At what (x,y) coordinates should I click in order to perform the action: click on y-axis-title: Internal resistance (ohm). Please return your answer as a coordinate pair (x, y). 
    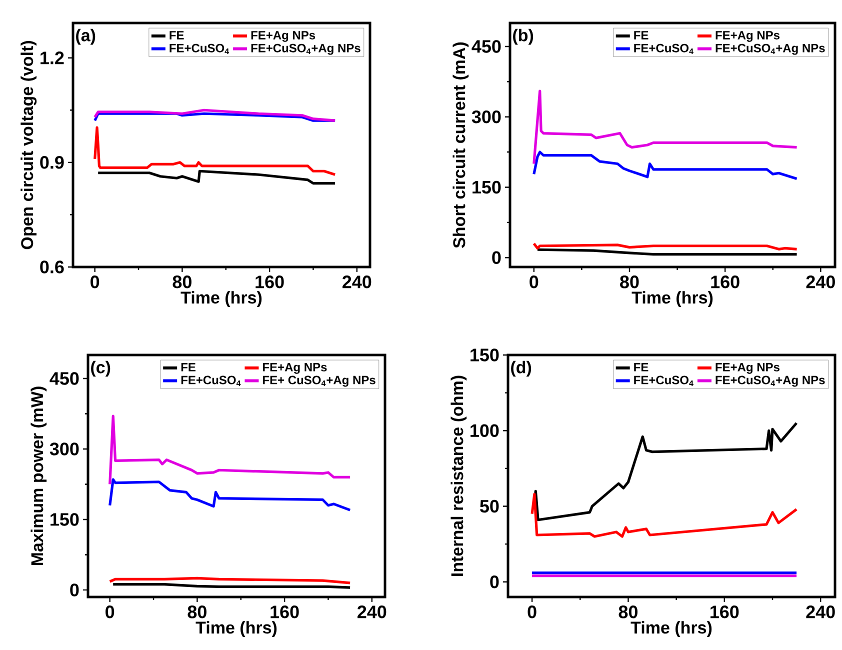
    Looking at the image, I should click on (458, 476).